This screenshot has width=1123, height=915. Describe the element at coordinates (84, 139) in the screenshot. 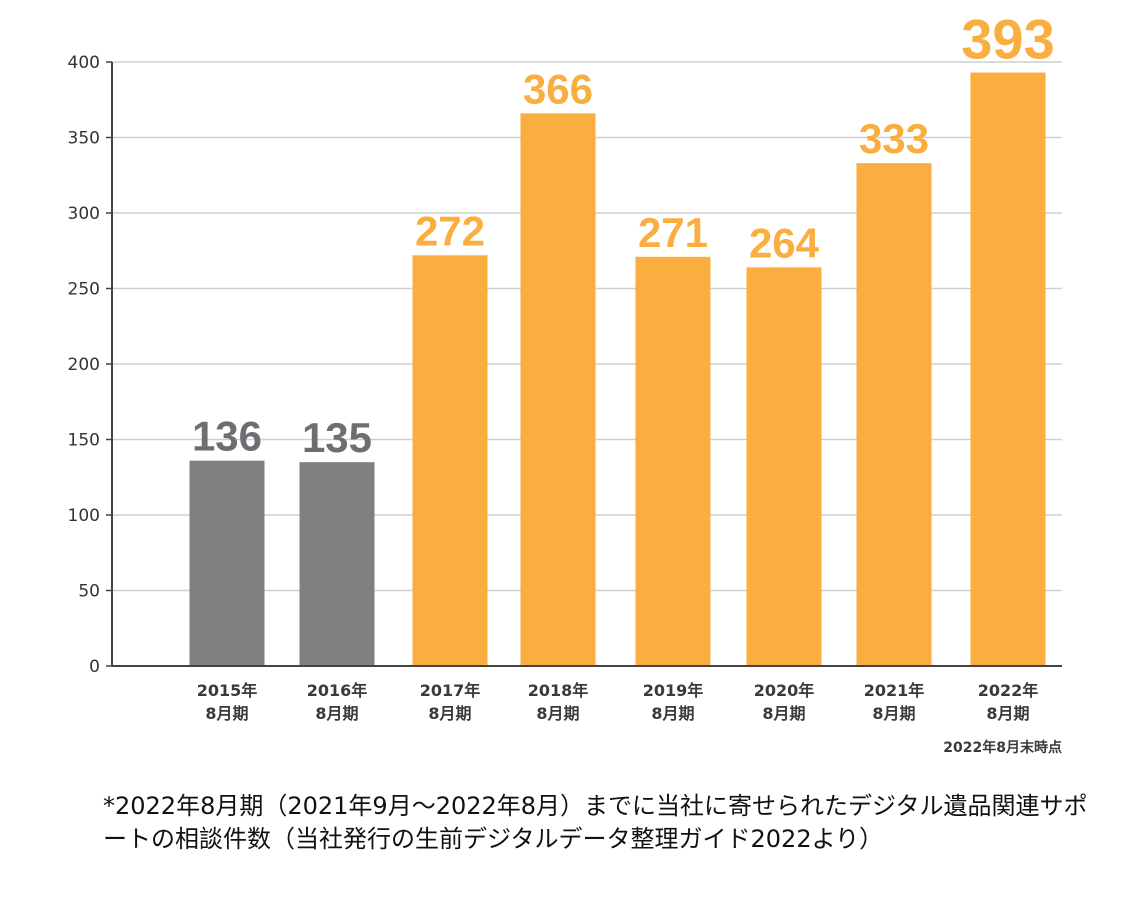

I see `y-tick-label: 350` at that location.